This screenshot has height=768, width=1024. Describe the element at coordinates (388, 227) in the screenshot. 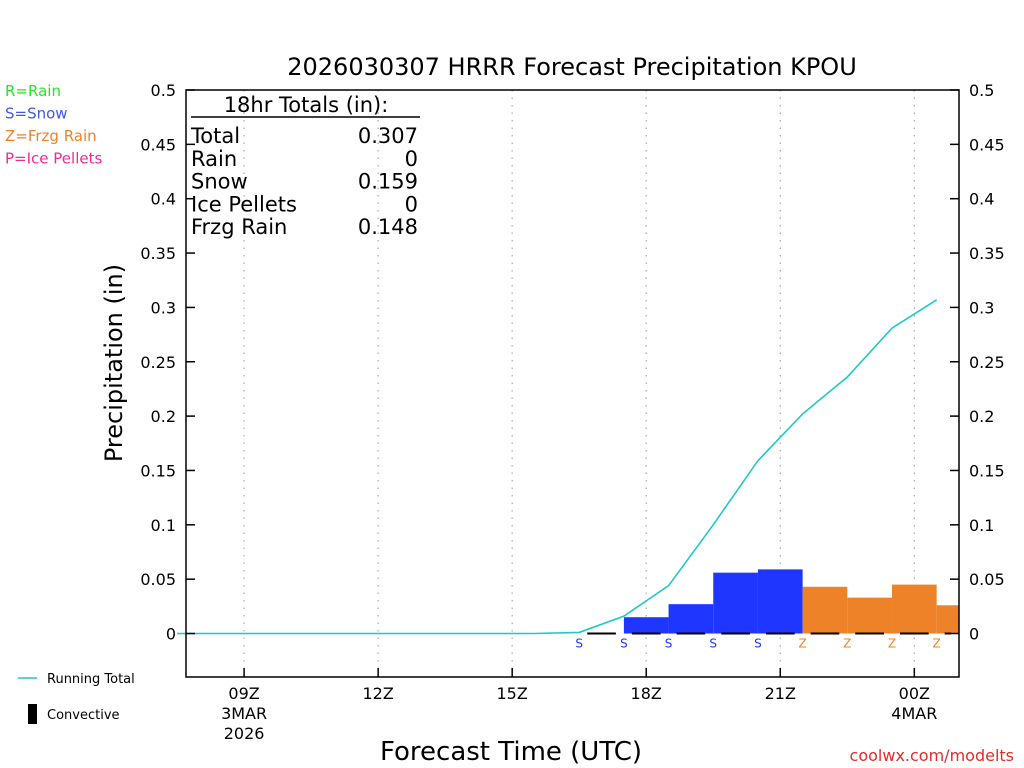

I see `totals-row-value: 0.148` at that location.